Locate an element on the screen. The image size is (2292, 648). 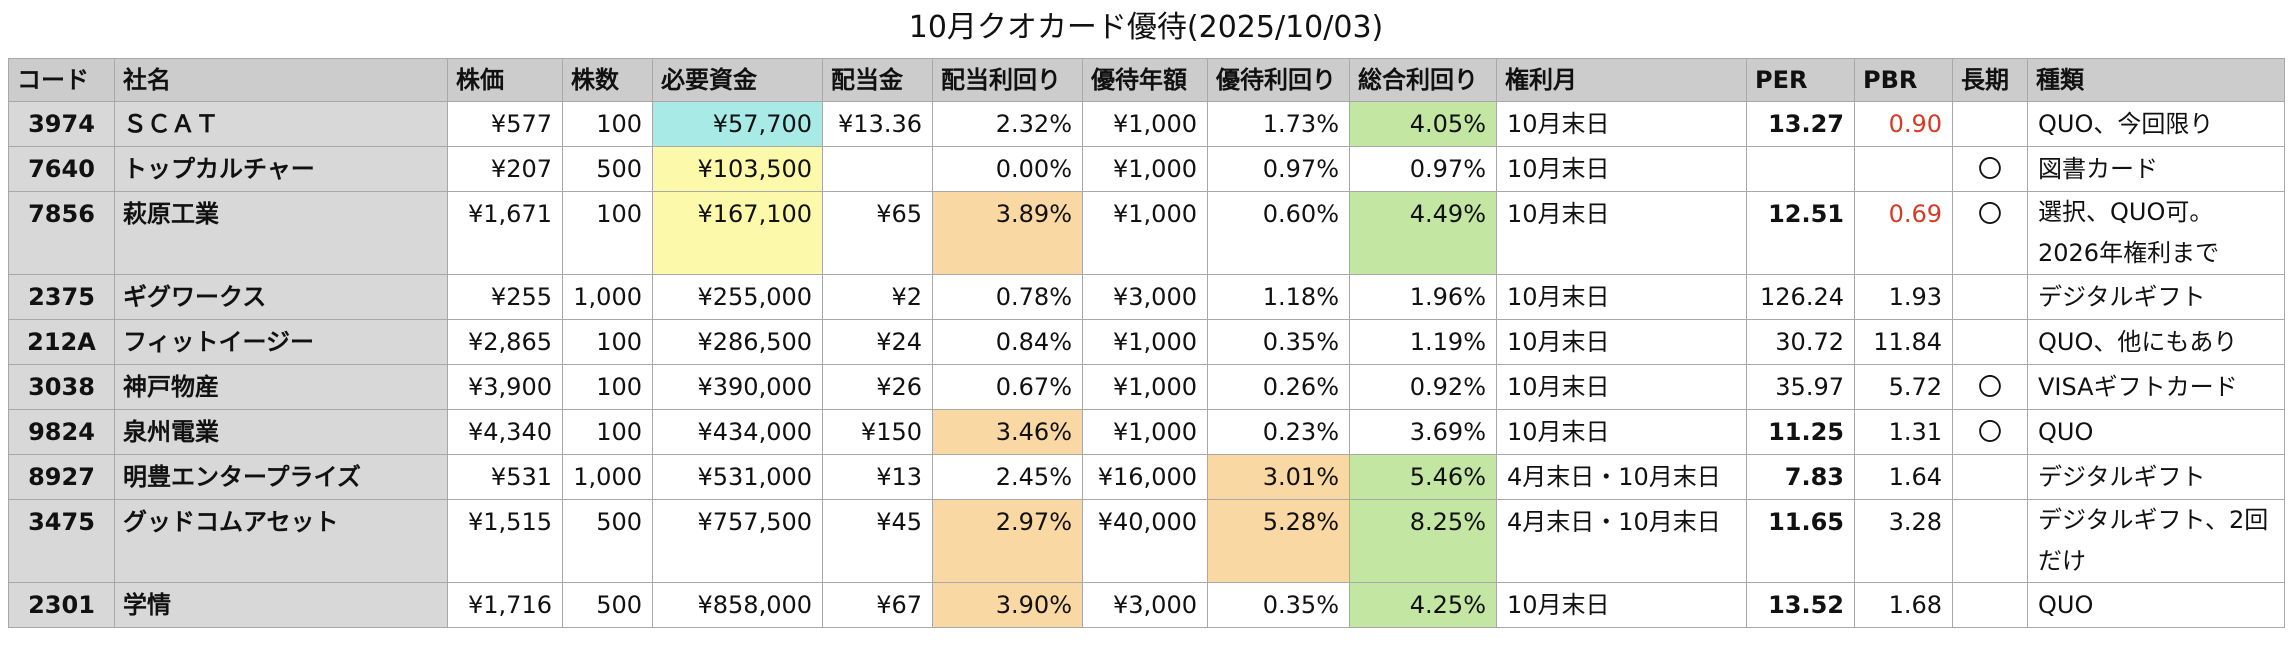
cell-per: 35.97 is located at coordinates (1800, 387).